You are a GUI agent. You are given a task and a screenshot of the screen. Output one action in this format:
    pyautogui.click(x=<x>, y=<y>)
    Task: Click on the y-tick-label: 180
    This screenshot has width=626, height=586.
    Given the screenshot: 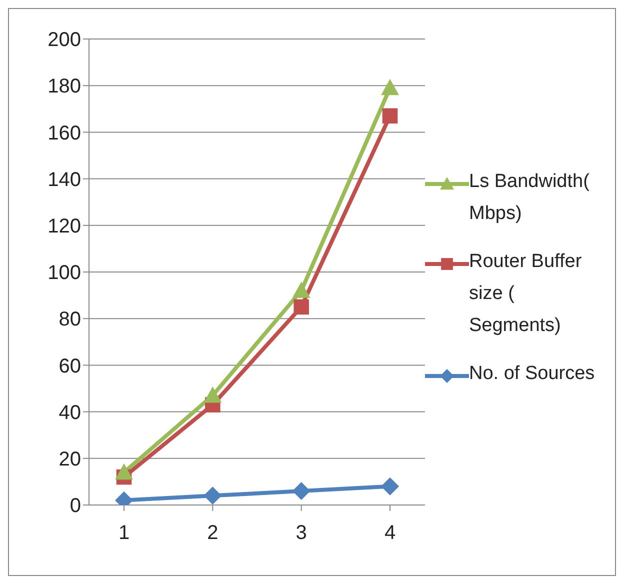 What is the action you would take?
    pyautogui.click(x=64, y=87)
    